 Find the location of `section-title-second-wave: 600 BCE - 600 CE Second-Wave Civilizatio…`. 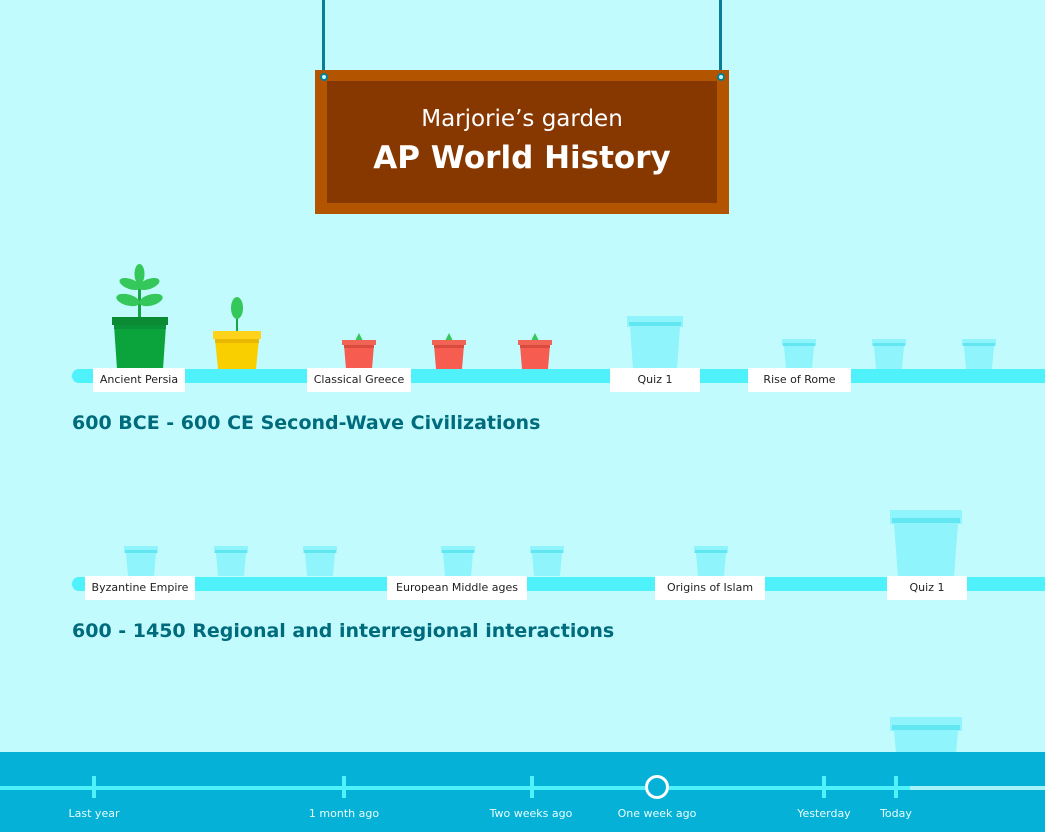

section-title-second-wave: 600 BCE - 600 CE Second-Wave Civilizatio… is located at coordinates (306, 423).